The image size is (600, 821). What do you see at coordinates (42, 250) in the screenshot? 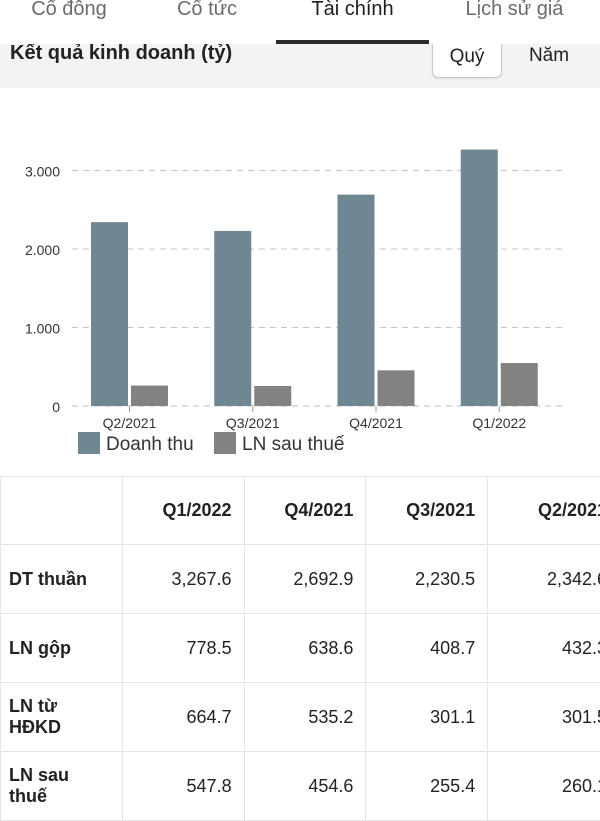
I see `y-tick-label: 2.000` at bounding box center [42, 250].